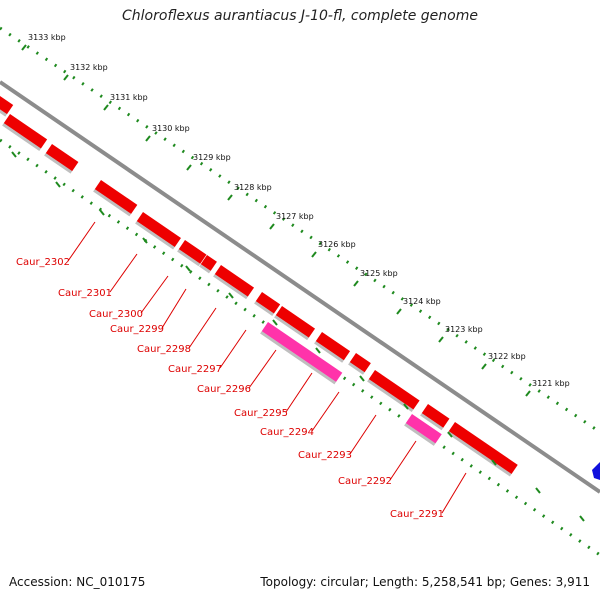 The width and height of the screenshot is (600, 600). I want to click on gene-feature-other, so click(596, 471).